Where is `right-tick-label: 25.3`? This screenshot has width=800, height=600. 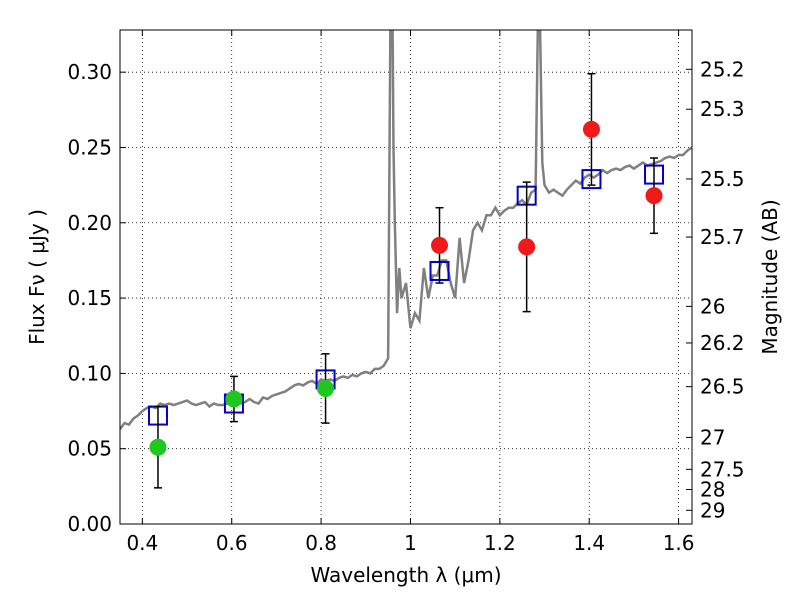
right-tick-label: 25.3 is located at coordinates (722, 109).